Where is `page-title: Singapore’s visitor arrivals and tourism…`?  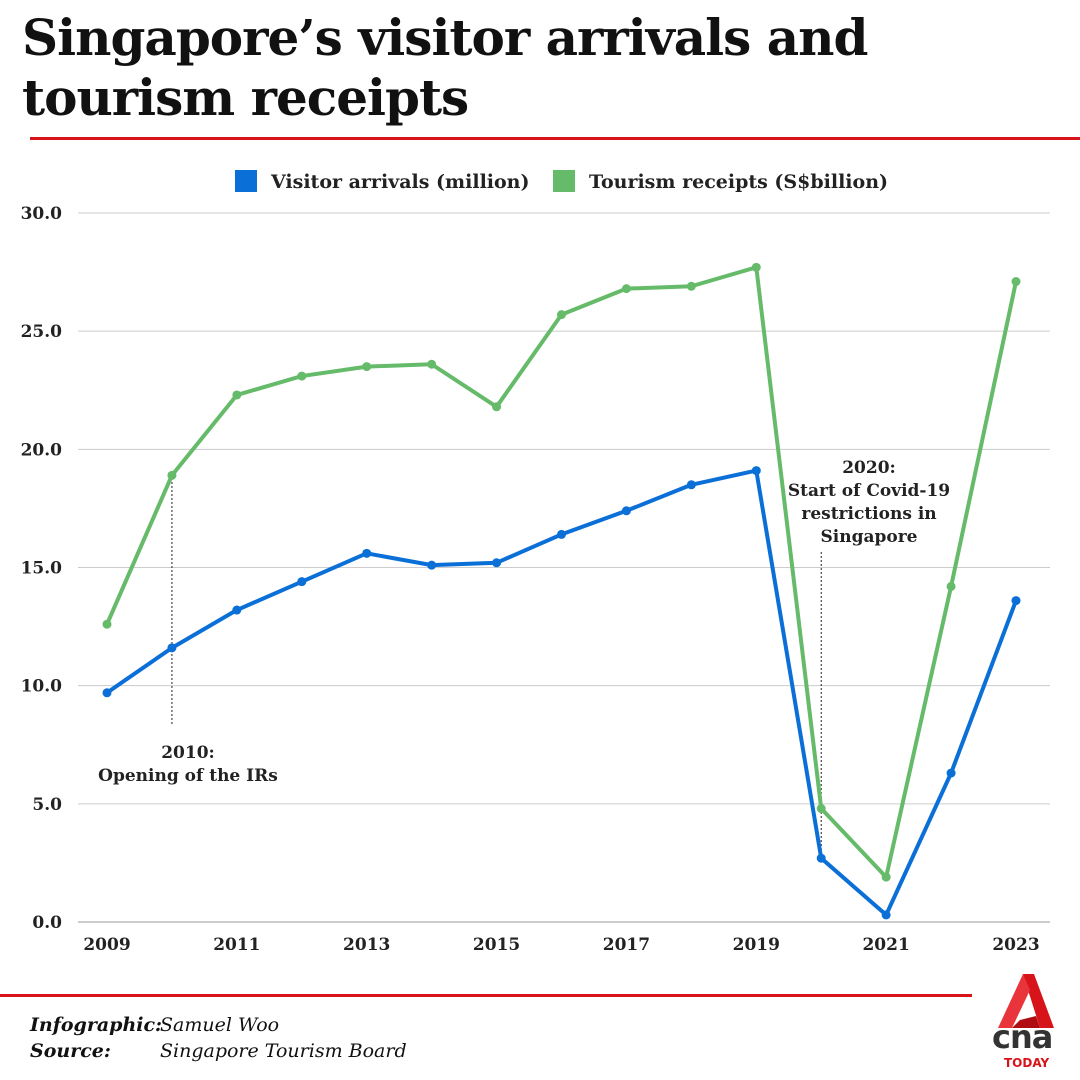 page-title: Singapore’s visitor arrivals and tourism… is located at coordinates (445, 67).